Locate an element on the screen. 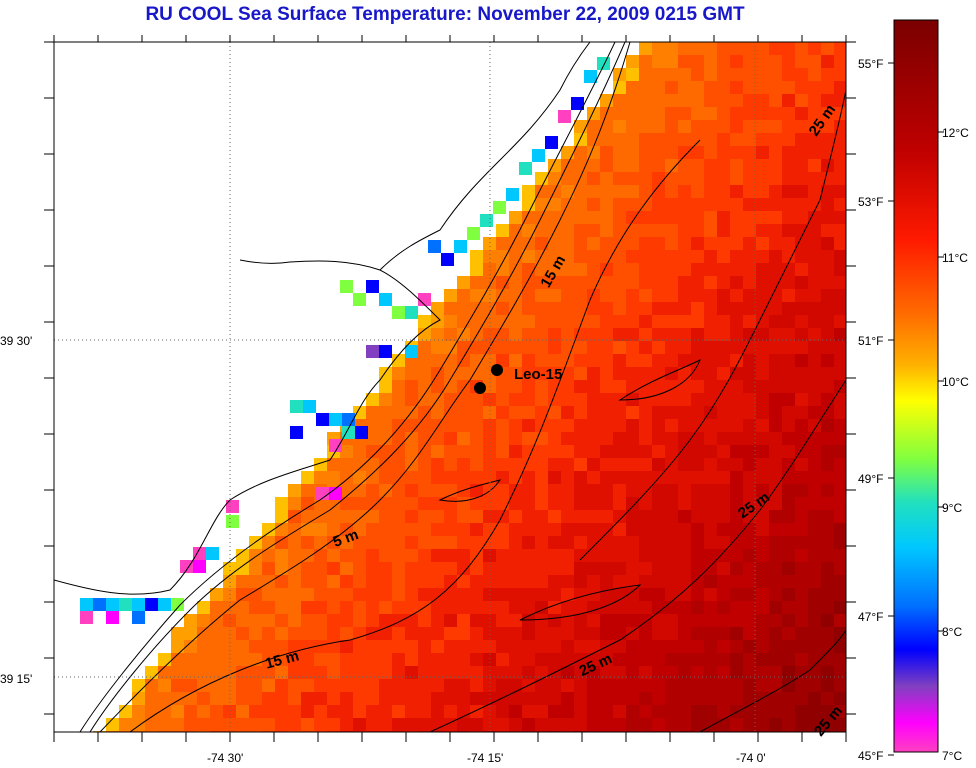 The width and height of the screenshot is (976, 768). colorbar-c-9: 9°C is located at coordinates (952, 508).